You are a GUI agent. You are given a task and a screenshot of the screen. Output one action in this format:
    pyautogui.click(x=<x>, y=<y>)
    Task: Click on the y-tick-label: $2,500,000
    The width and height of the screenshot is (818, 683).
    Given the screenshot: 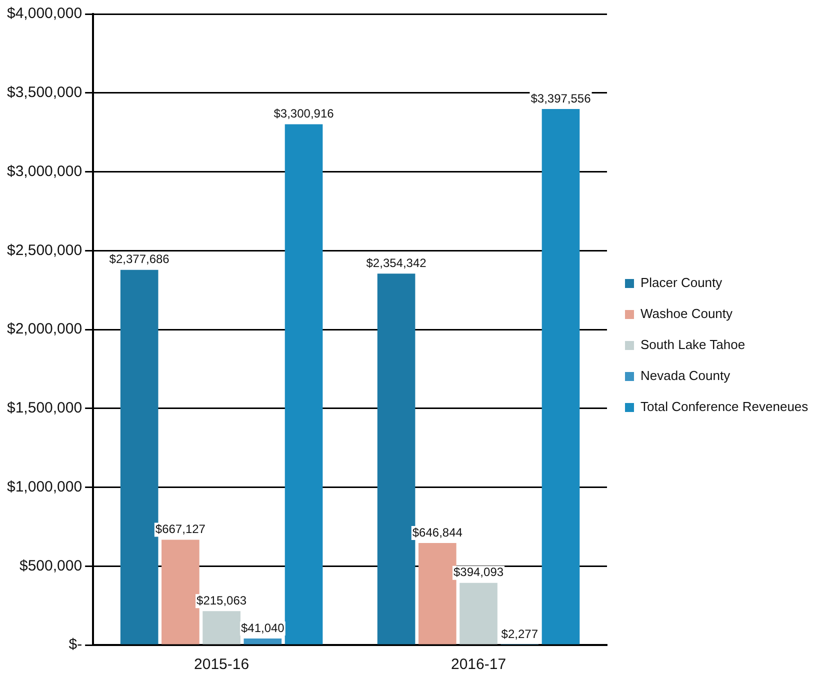 What is the action you would take?
    pyautogui.click(x=44, y=250)
    